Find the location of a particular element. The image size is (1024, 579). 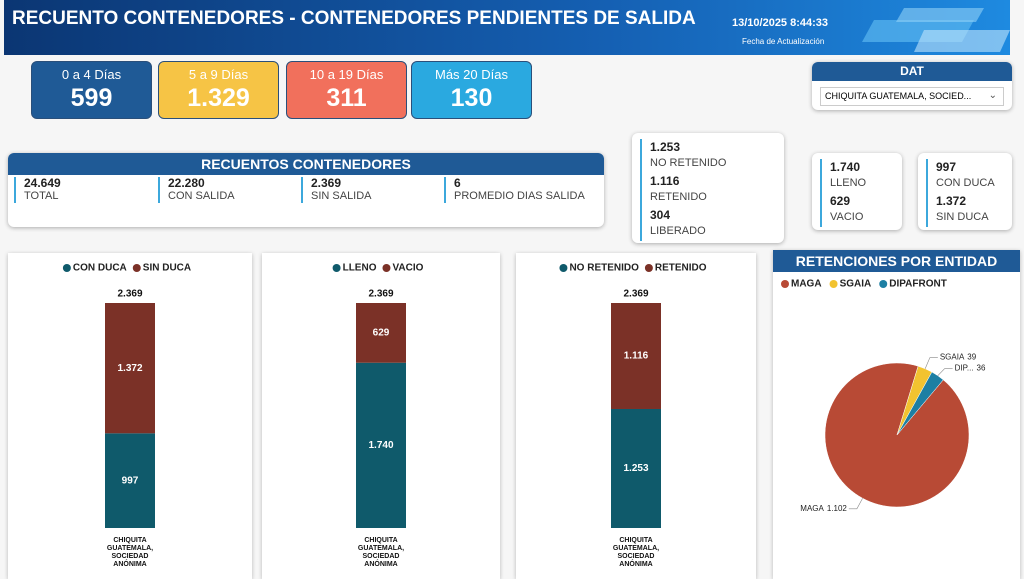

legend-label: DIPAFRONT is located at coordinates (918, 284).